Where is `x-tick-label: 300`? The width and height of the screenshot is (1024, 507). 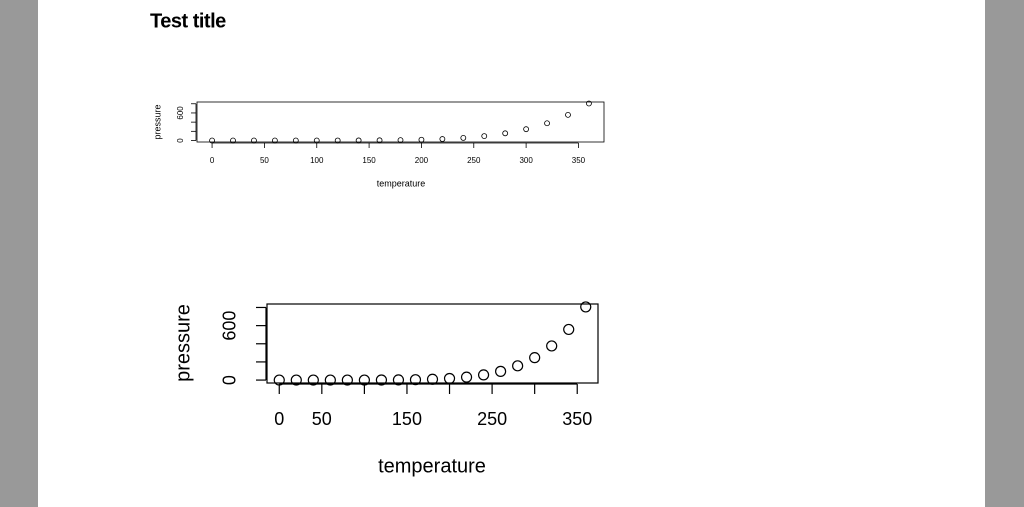
x-tick-label: 300 is located at coordinates (526, 160).